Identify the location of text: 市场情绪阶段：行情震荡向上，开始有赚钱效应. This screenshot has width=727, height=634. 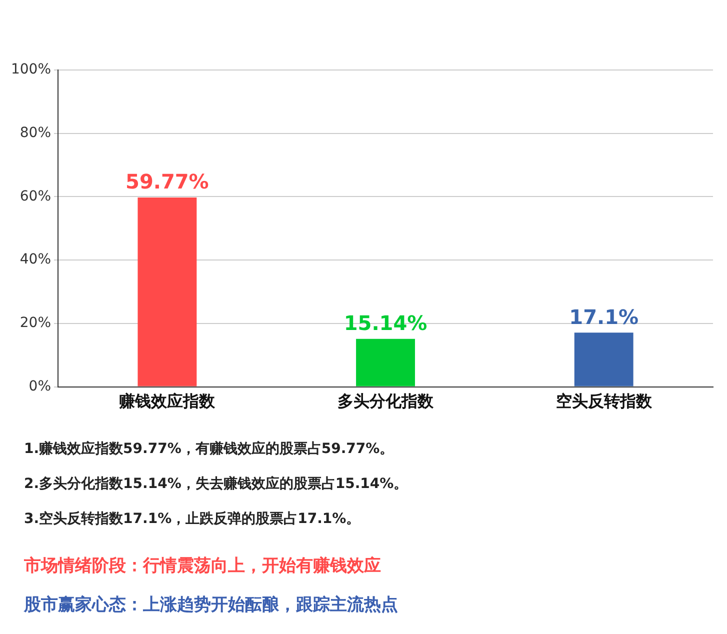
(203, 566).